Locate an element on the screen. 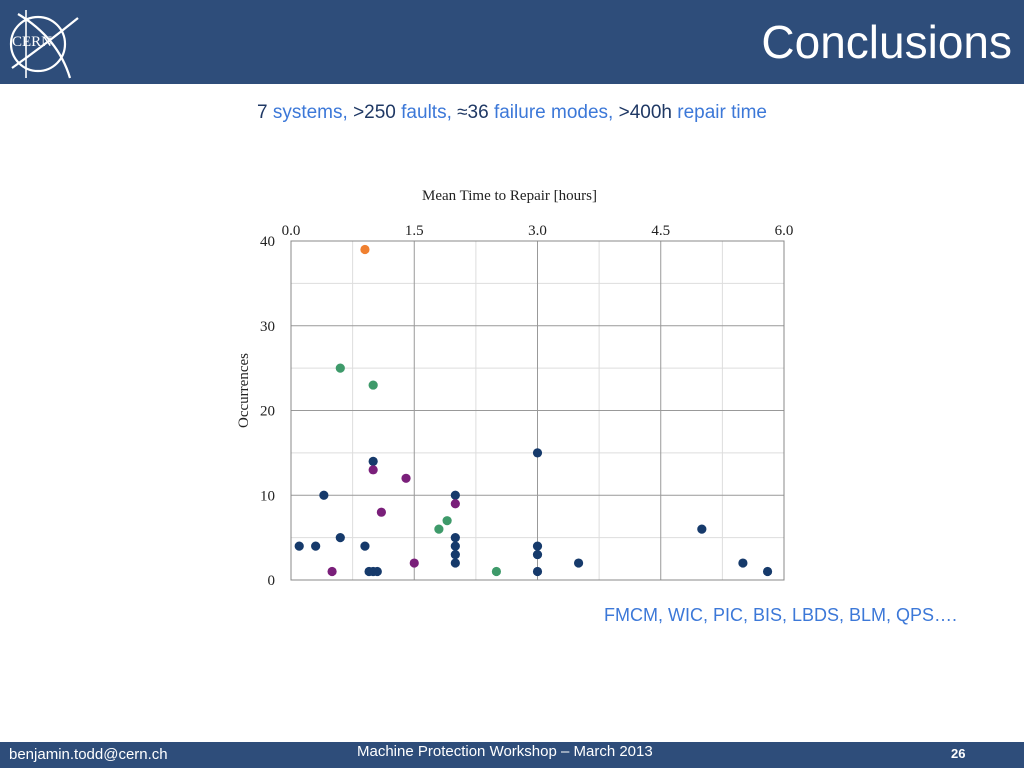 The width and height of the screenshot is (1024, 768). page-number: 26 is located at coordinates (958, 753).